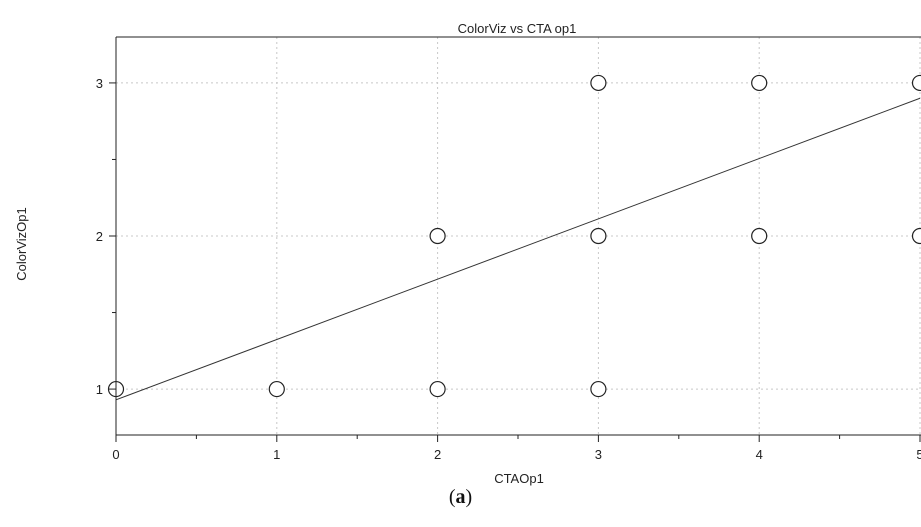  Describe the element at coordinates (519, 478) in the screenshot. I see `x-axis-title: CTAOp1` at that location.